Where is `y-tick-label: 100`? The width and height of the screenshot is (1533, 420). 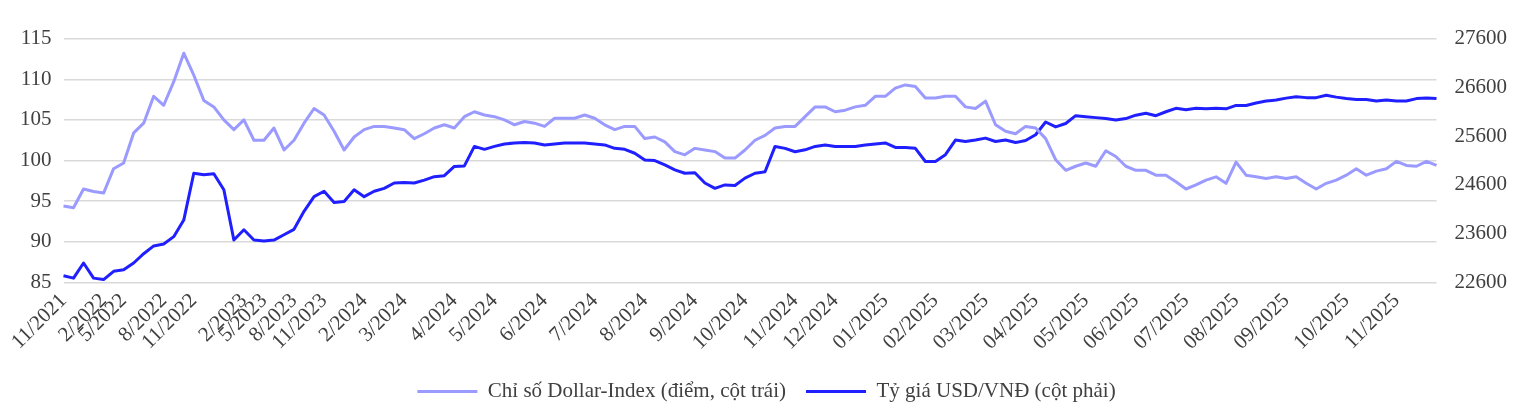
y-tick-label: 100 is located at coordinates (36, 159).